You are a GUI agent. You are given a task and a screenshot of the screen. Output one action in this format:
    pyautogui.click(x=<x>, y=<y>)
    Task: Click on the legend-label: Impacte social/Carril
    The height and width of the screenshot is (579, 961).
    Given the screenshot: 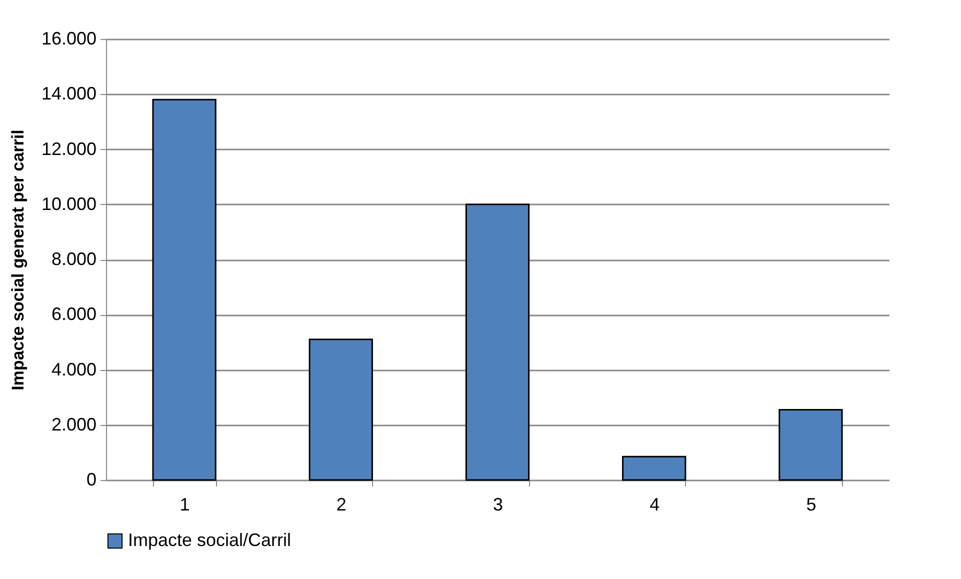 What is the action you would take?
    pyautogui.click(x=210, y=540)
    